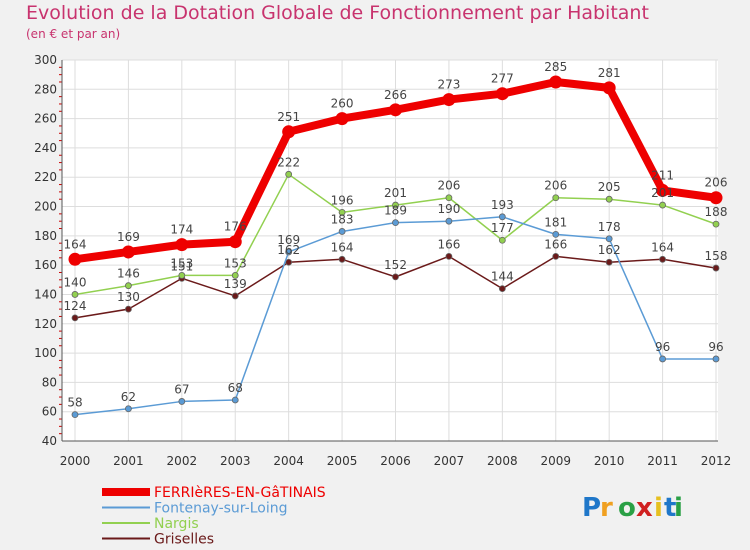 The height and width of the screenshot is (550, 750). I want to click on y-tick-label: 260, so click(45, 119).